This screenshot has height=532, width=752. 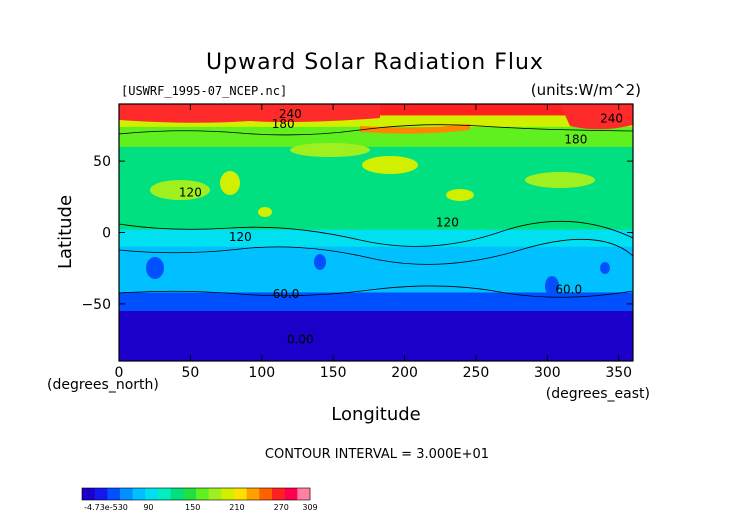 I want to click on x-tick-label-6: 300, so click(x=547, y=373).